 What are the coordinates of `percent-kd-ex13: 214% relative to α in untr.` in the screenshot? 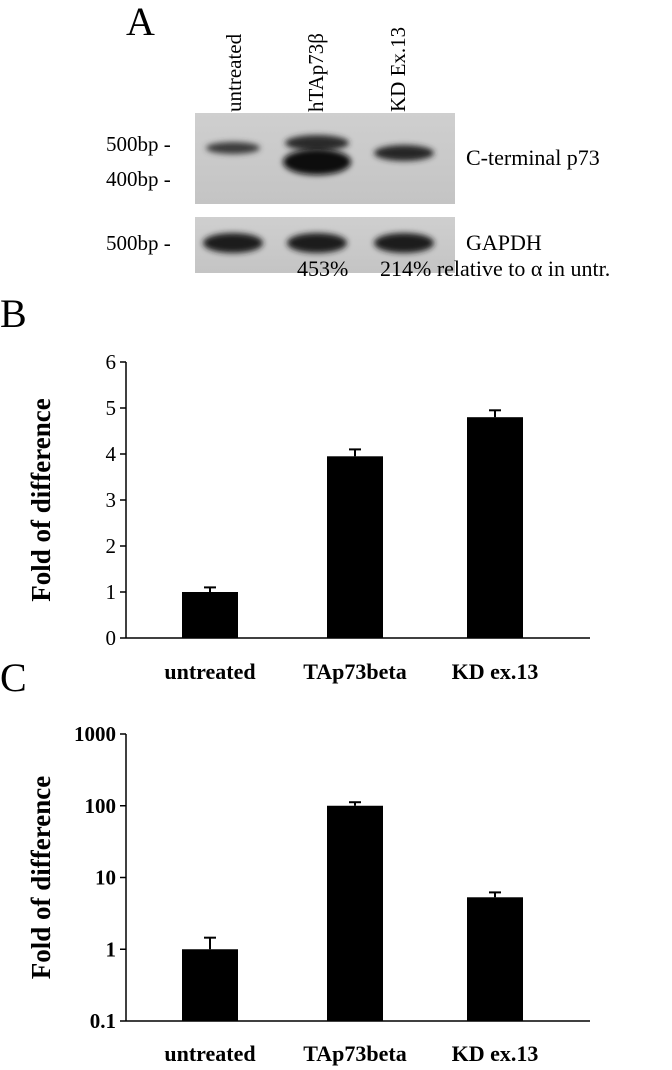 It's located at (495, 268).